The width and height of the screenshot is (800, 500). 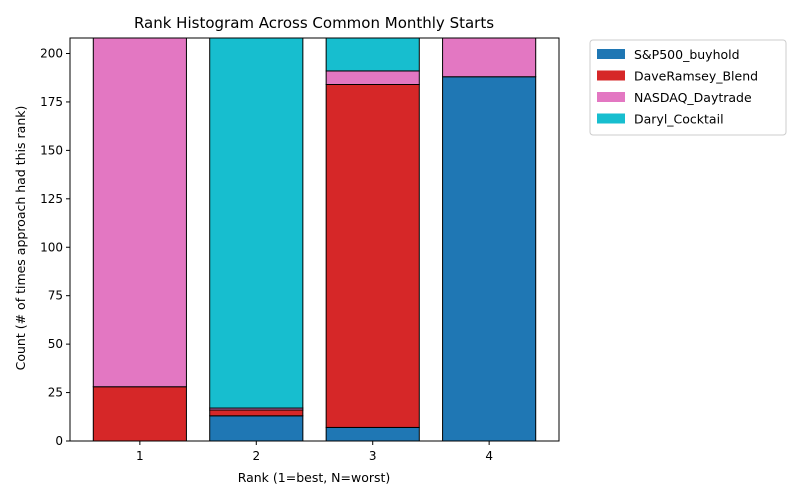 What do you see at coordinates (59, 441) in the screenshot?
I see `y-tick-label: 0` at bounding box center [59, 441].